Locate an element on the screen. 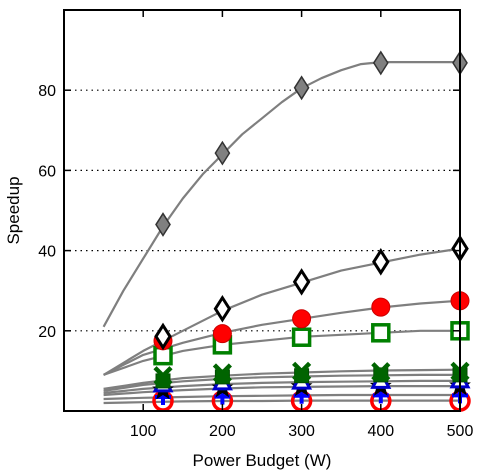  x-axis-label: Power Budget (W) is located at coordinates (262, 460).